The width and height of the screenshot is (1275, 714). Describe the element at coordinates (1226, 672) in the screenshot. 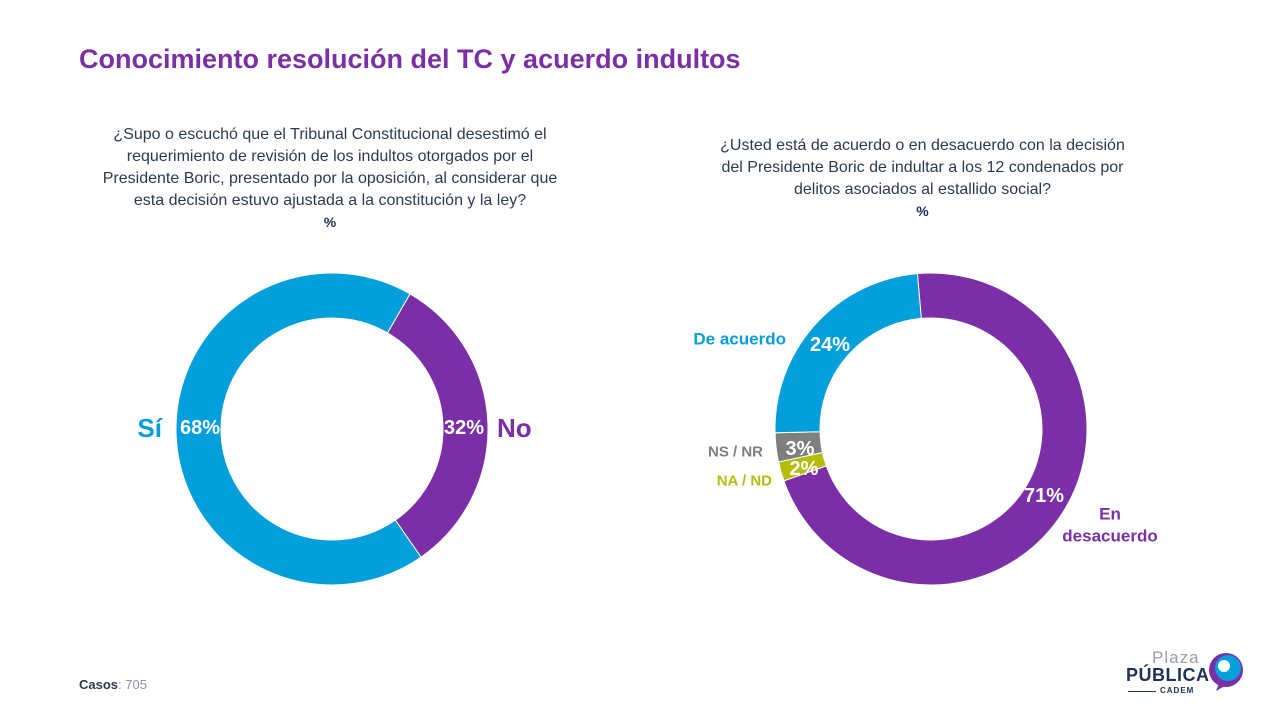

I see `speech-bubble-icon` at that location.